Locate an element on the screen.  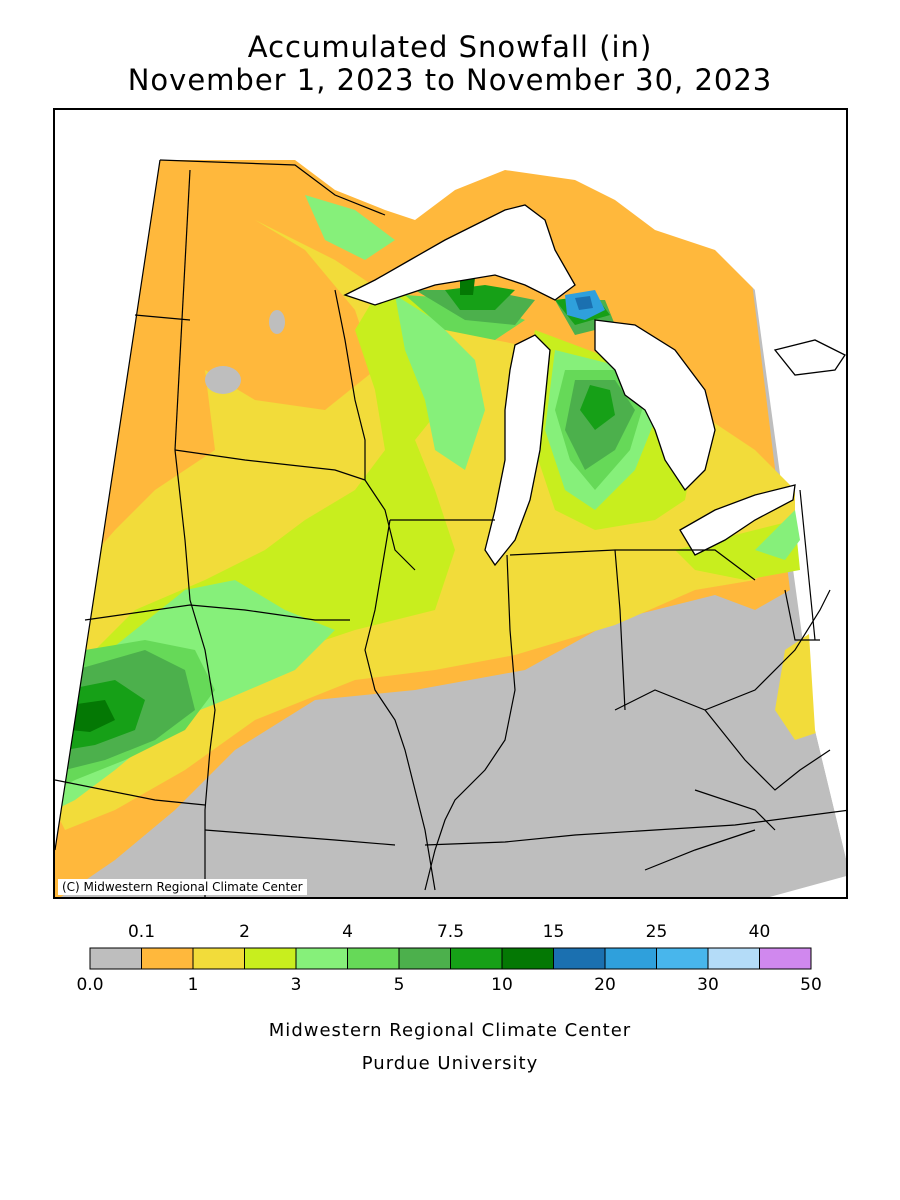
legend-lower-label: 3 is located at coordinates (296, 985).